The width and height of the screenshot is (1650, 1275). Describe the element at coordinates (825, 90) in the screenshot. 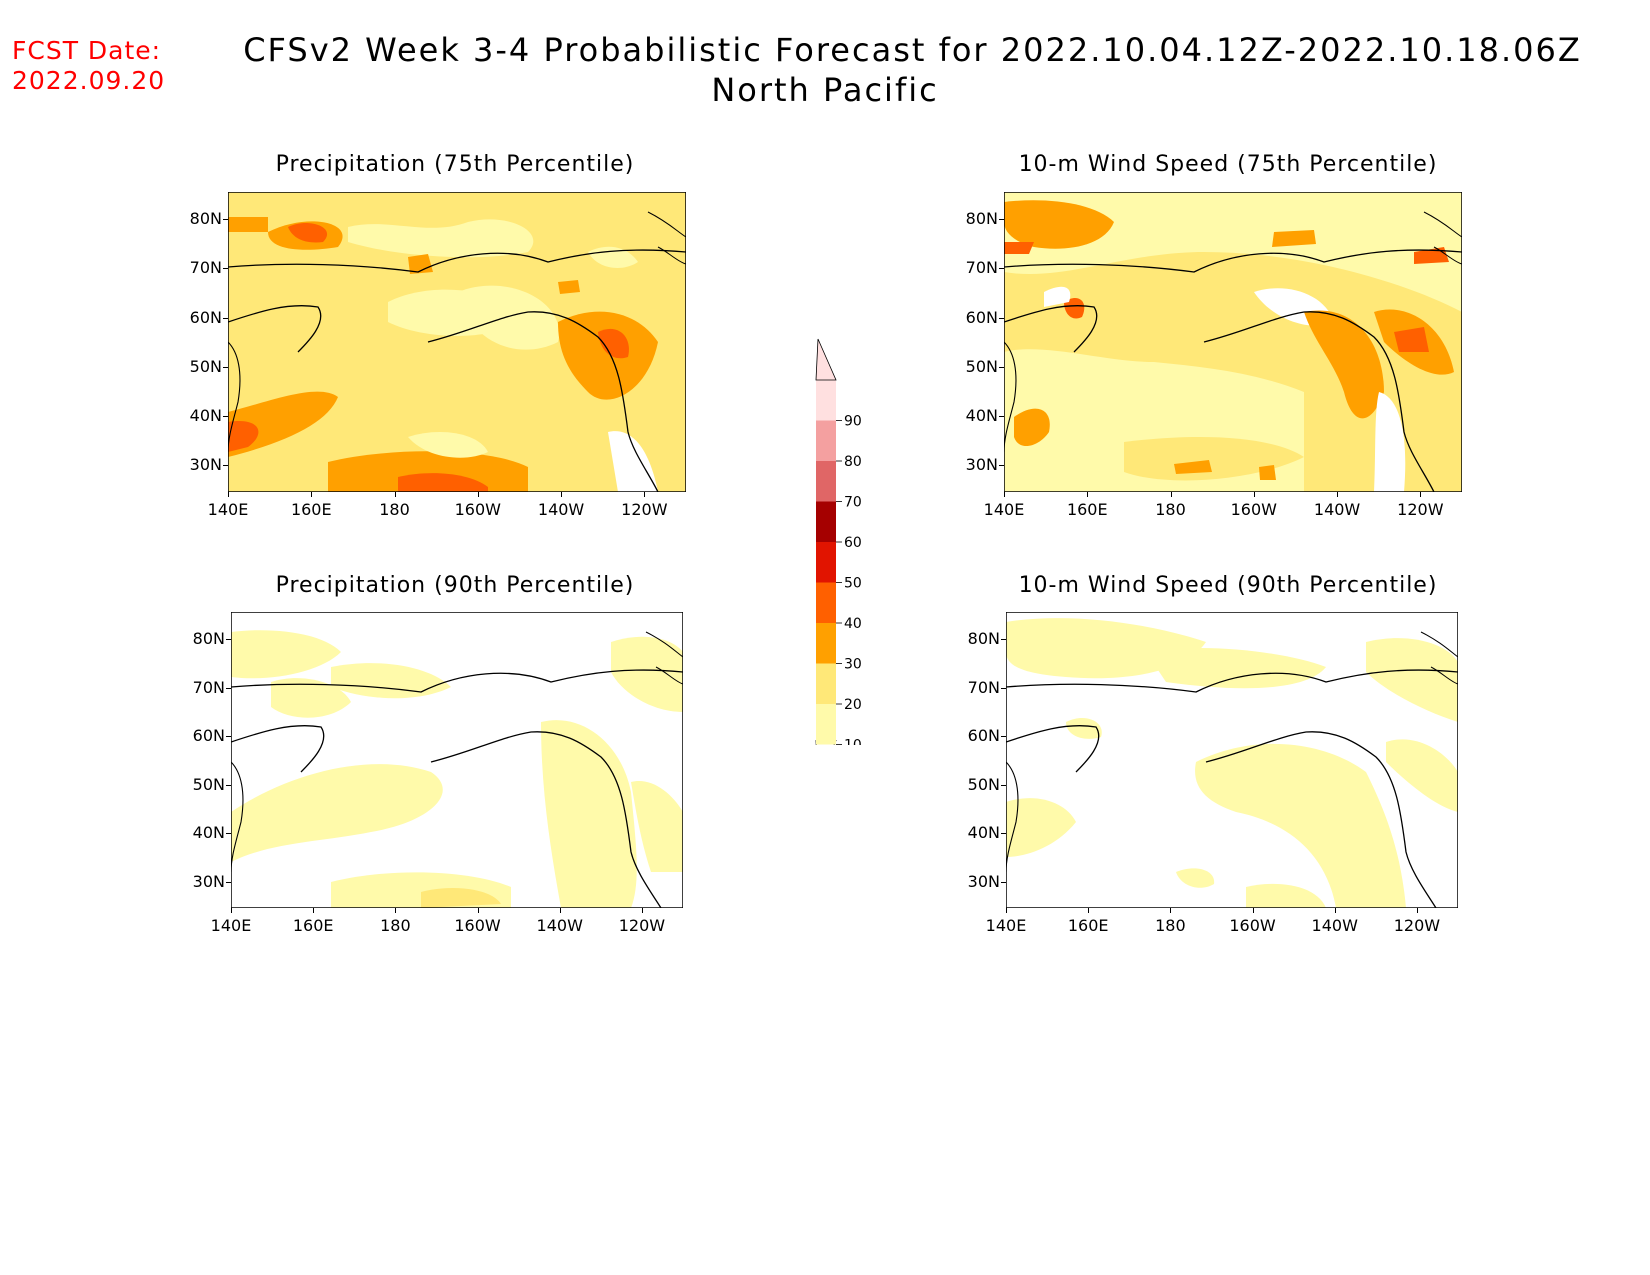

I see `figure-title-region: North Pacific` at that location.